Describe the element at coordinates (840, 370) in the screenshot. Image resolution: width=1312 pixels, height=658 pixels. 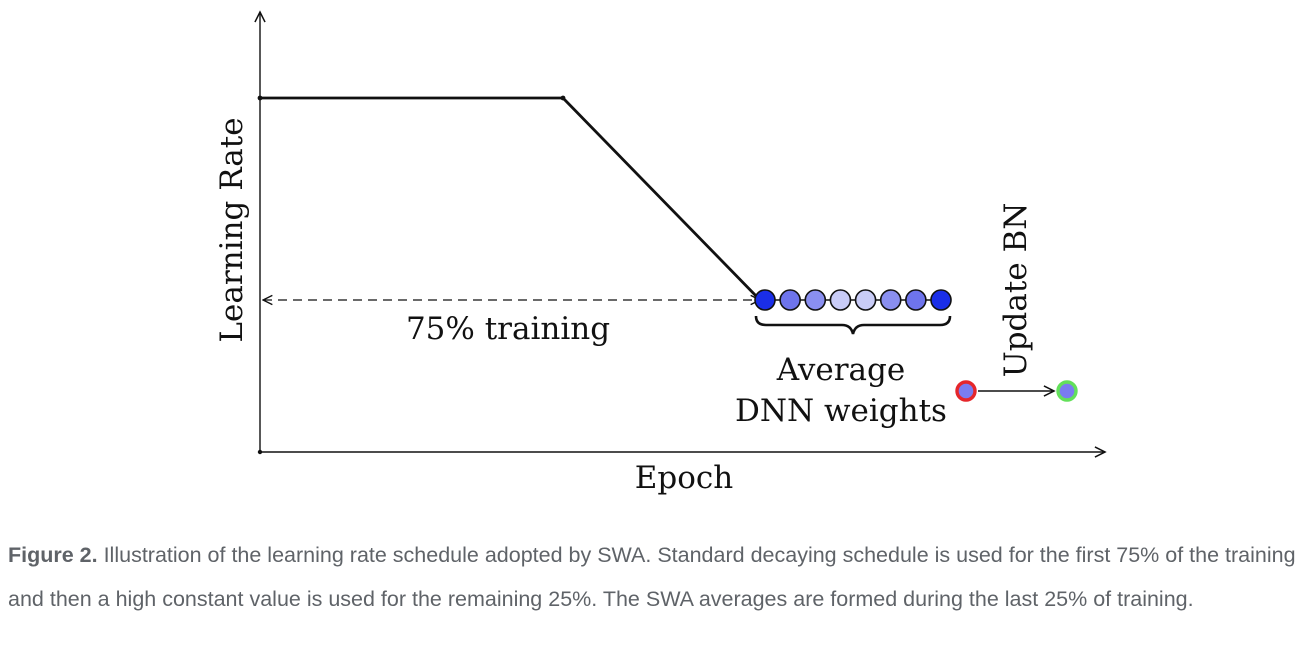
I see `average-label-line1: Average` at that location.